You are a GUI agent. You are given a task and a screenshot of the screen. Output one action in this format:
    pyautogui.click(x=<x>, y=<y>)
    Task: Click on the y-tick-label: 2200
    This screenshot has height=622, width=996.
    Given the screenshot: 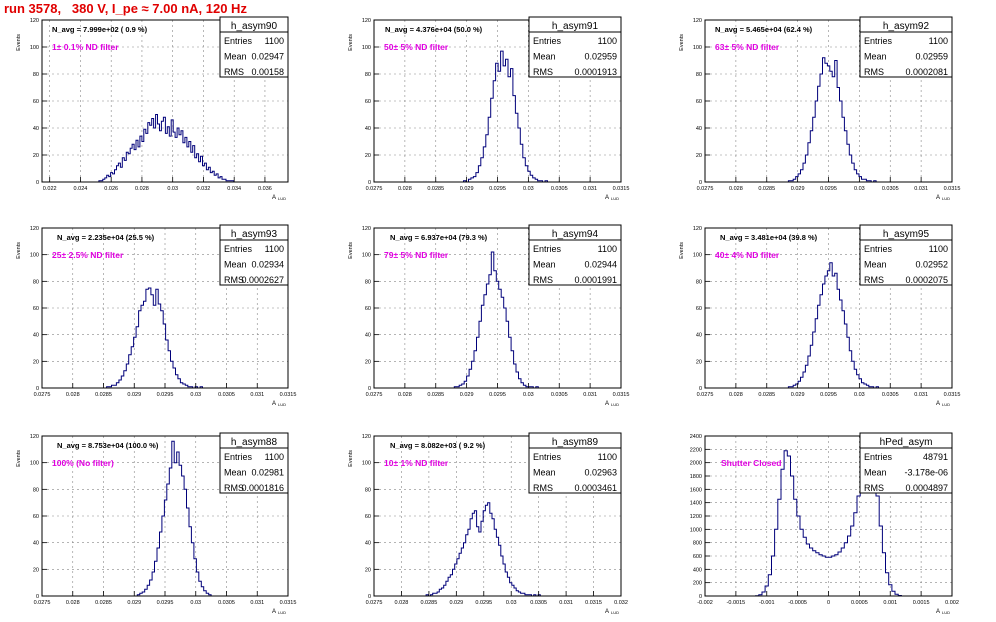 What is the action you would take?
    pyautogui.click(x=696, y=450)
    